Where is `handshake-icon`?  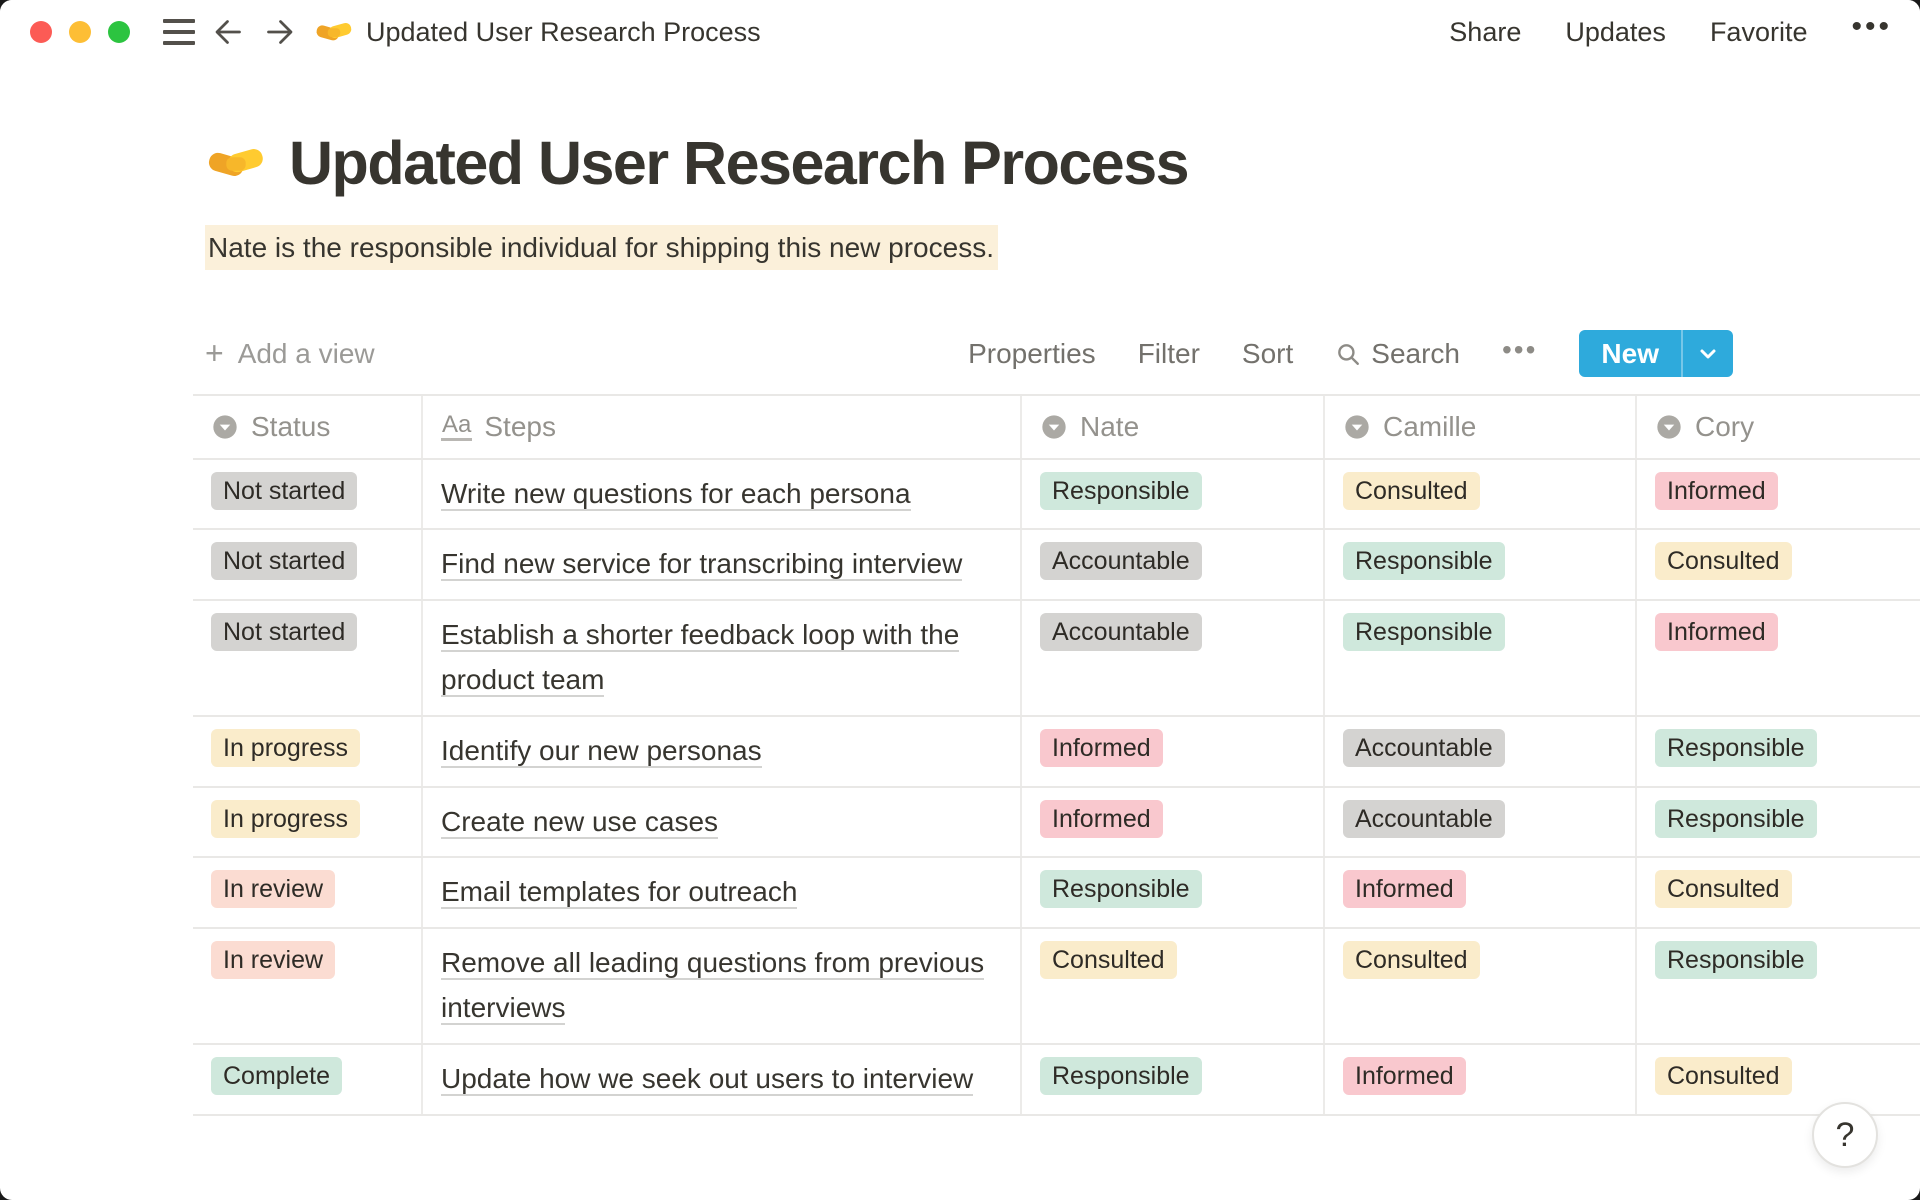 handshake-icon is located at coordinates (334, 31).